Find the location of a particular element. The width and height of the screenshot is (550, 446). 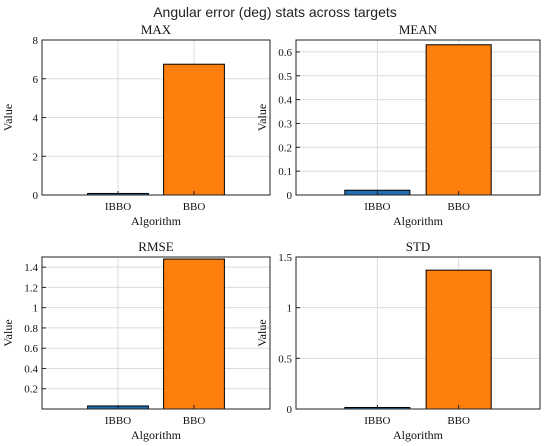

y-tick-label: 2 is located at coordinates (36, 157).